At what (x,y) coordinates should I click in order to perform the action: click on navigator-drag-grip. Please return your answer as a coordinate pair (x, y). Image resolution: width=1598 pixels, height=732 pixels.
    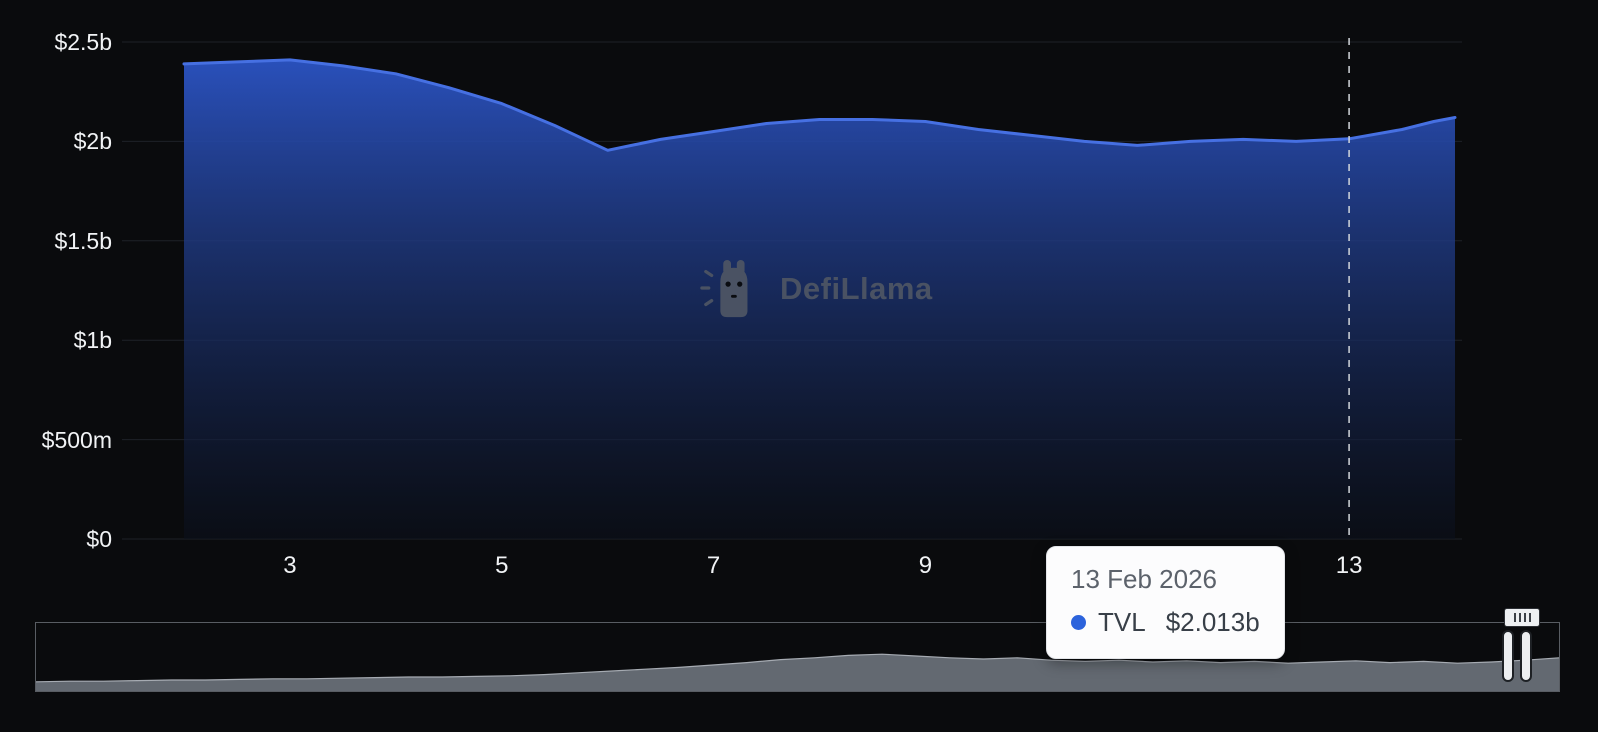
    Looking at the image, I should click on (1522, 617).